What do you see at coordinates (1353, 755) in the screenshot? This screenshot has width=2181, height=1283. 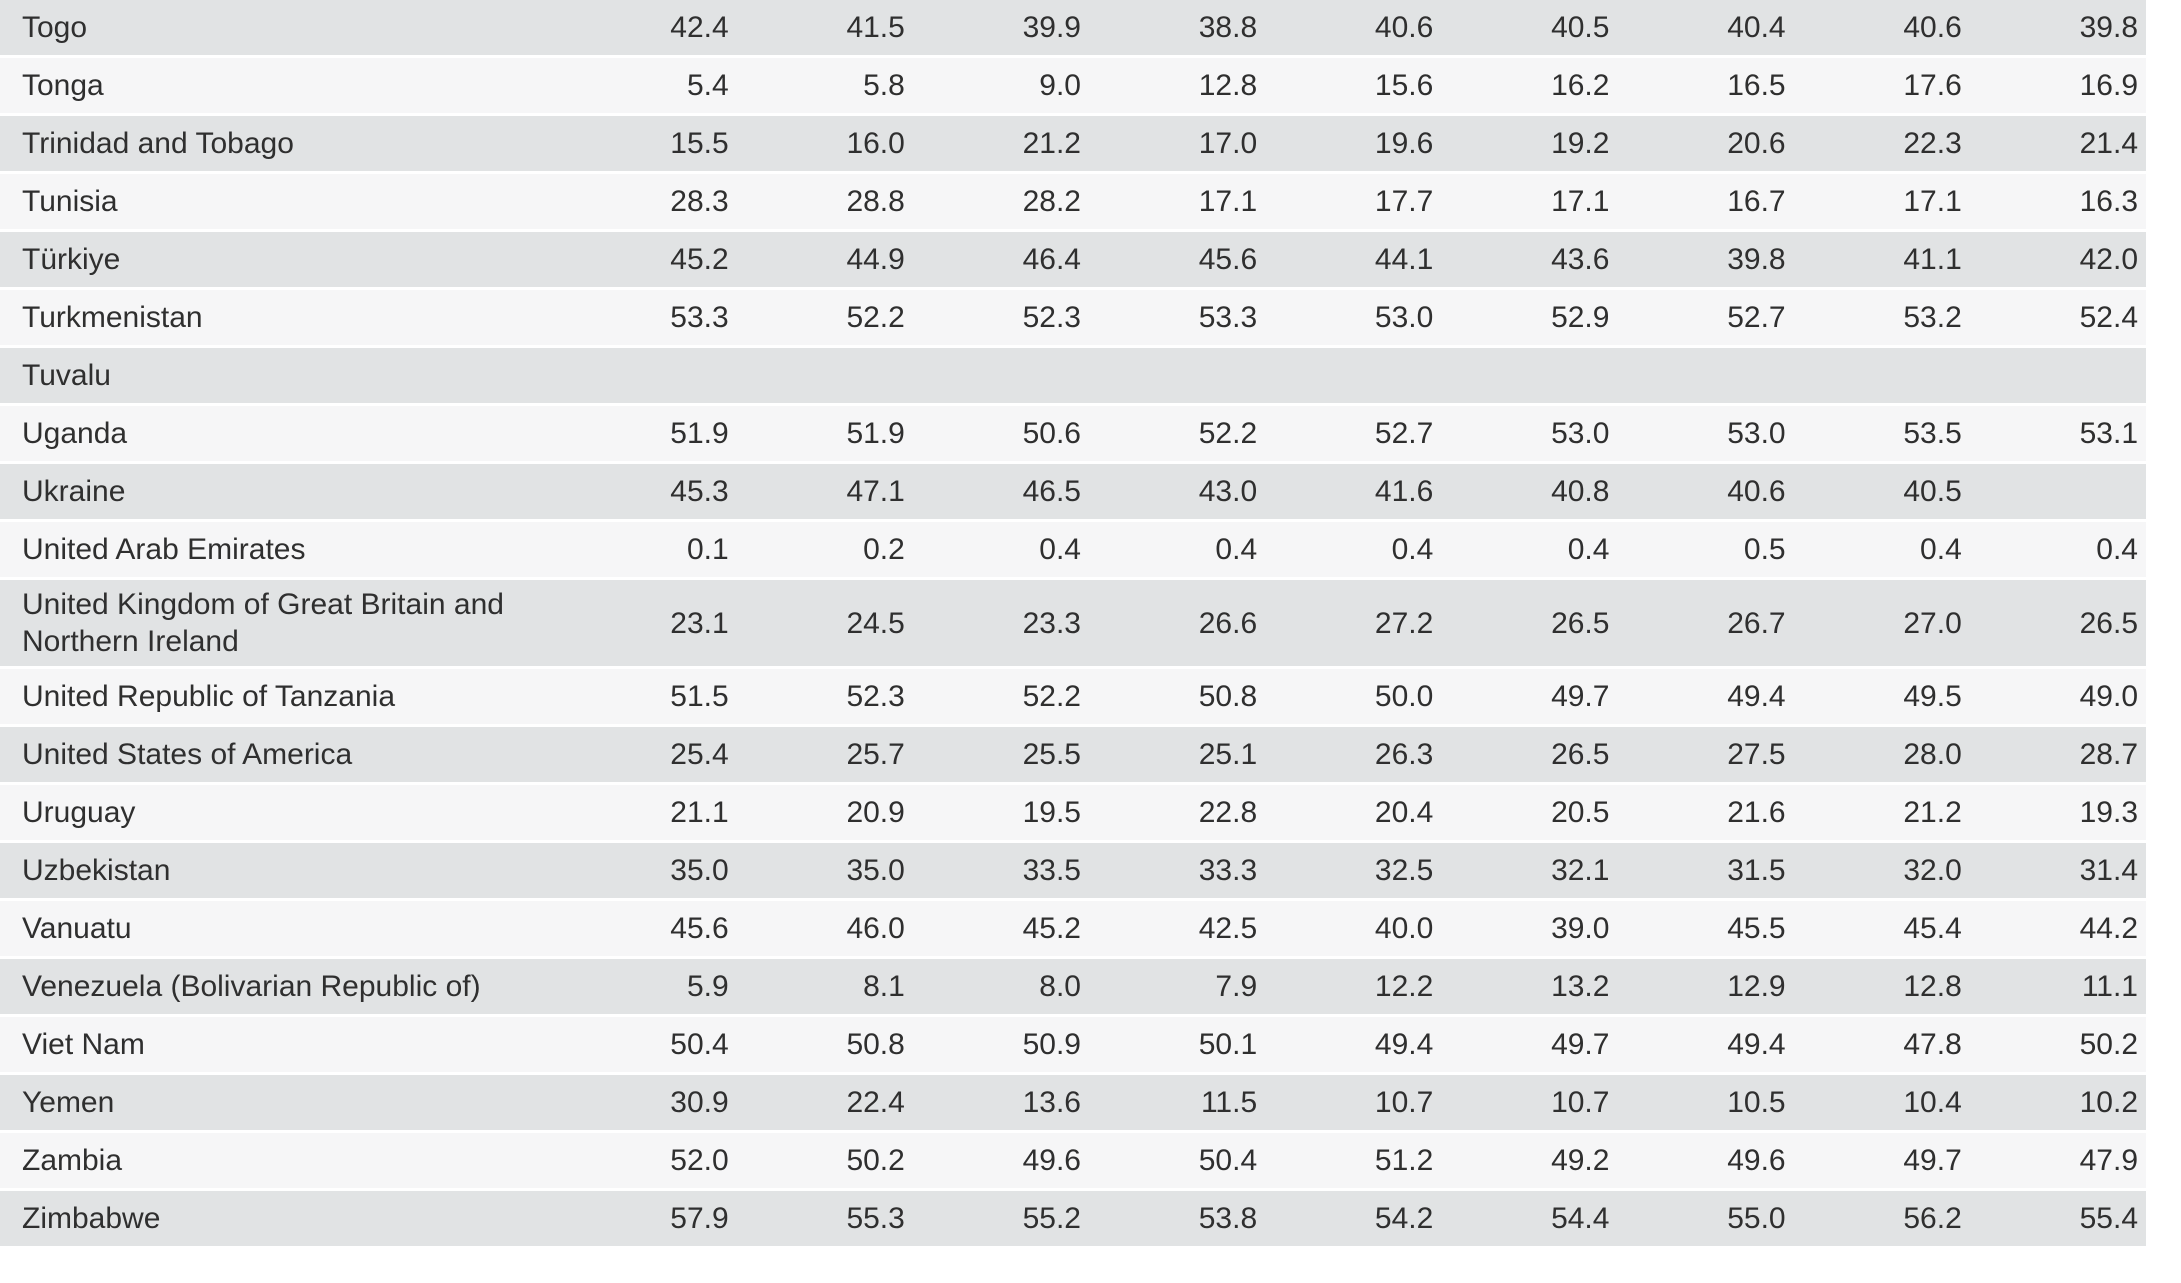 I see `value-cell: 26.3` at bounding box center [1353, 755].